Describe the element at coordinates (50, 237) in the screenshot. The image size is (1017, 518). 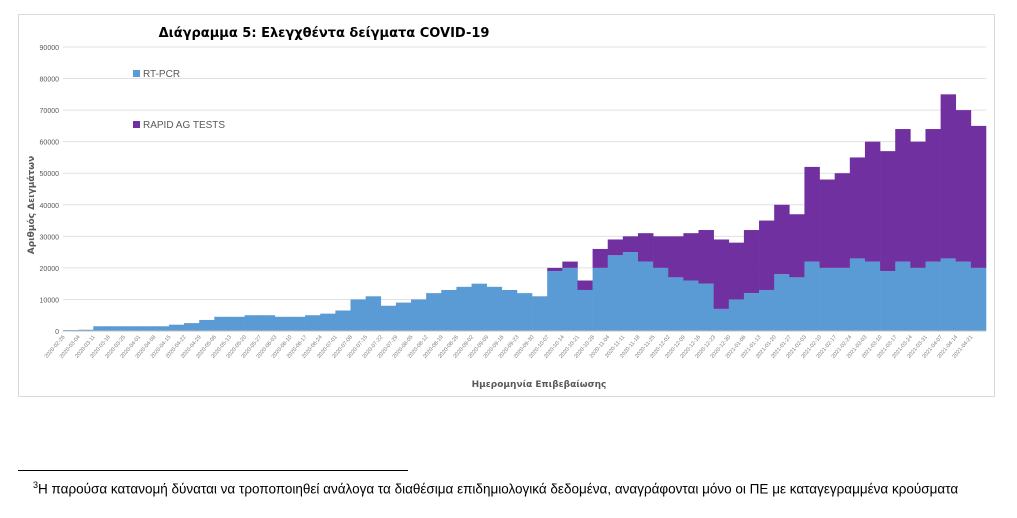
I see `y-tick-label: 30000` at that location.